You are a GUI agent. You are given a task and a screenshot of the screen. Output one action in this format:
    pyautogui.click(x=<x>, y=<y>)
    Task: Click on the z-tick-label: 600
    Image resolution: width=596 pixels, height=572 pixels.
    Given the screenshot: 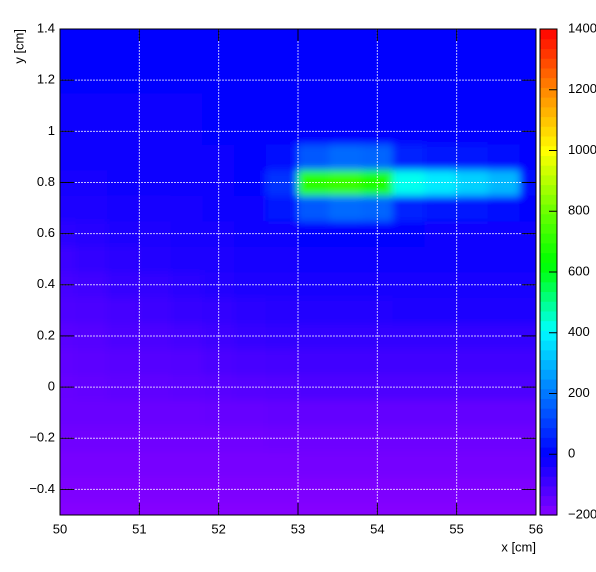 What is the action you would take?
    pyautogui.click(x=579, y=270)
    